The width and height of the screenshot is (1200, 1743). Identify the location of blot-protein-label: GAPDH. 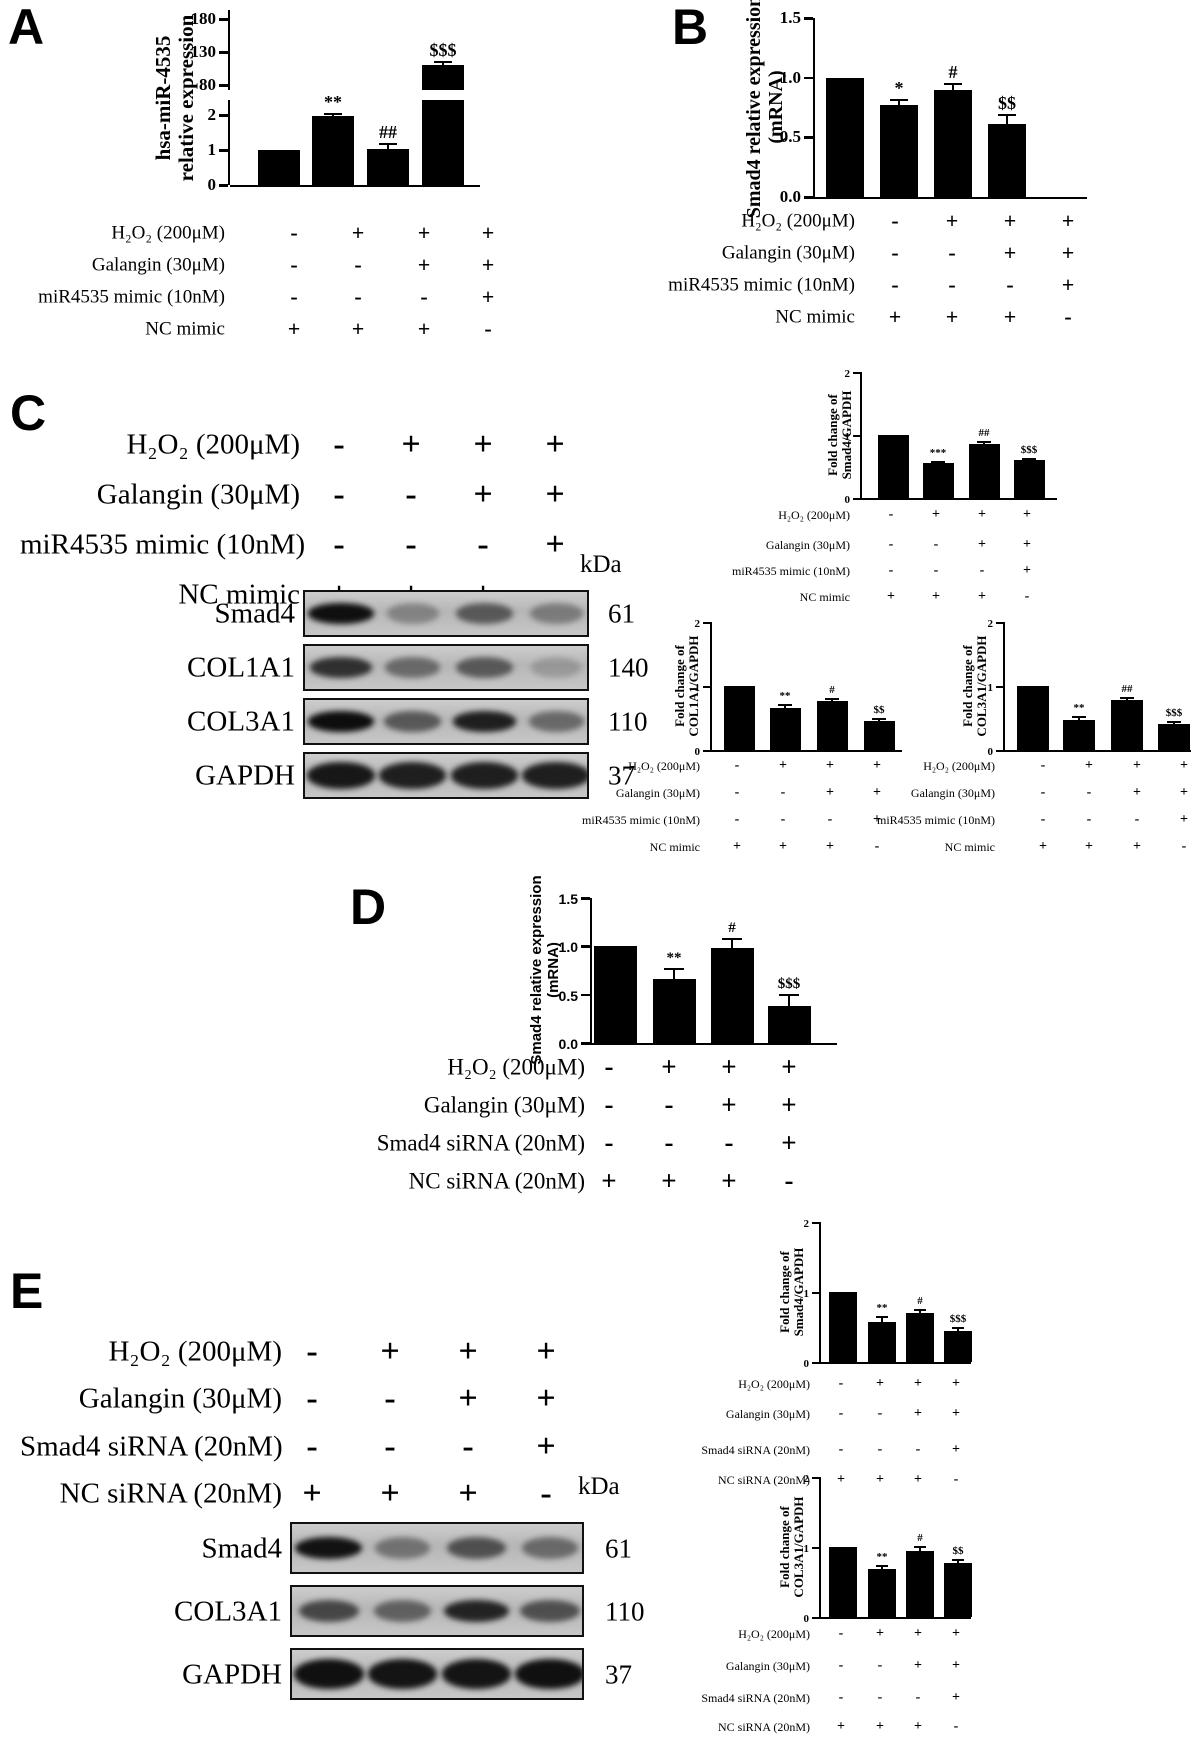
(232, 1674).